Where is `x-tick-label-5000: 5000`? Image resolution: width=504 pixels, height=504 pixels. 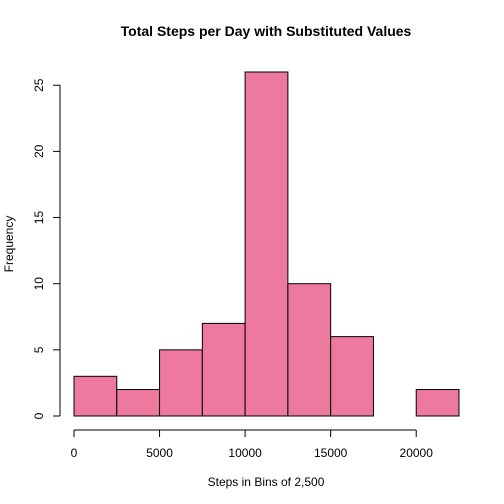
x-tick-label-5000: 5000 is located at coordinates (159, 453).